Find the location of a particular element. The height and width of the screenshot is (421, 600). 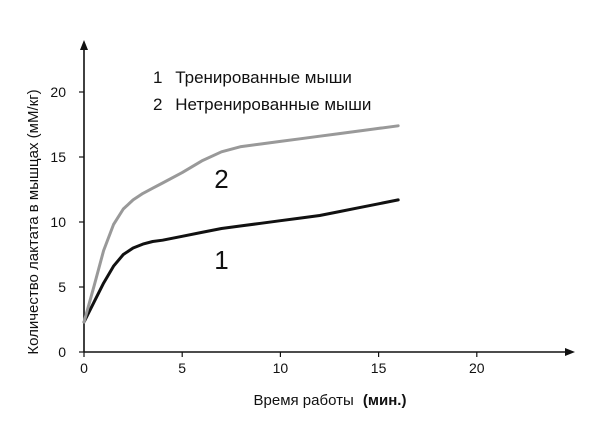

x-tick-label: 0 is located at coordinates (84, 368).